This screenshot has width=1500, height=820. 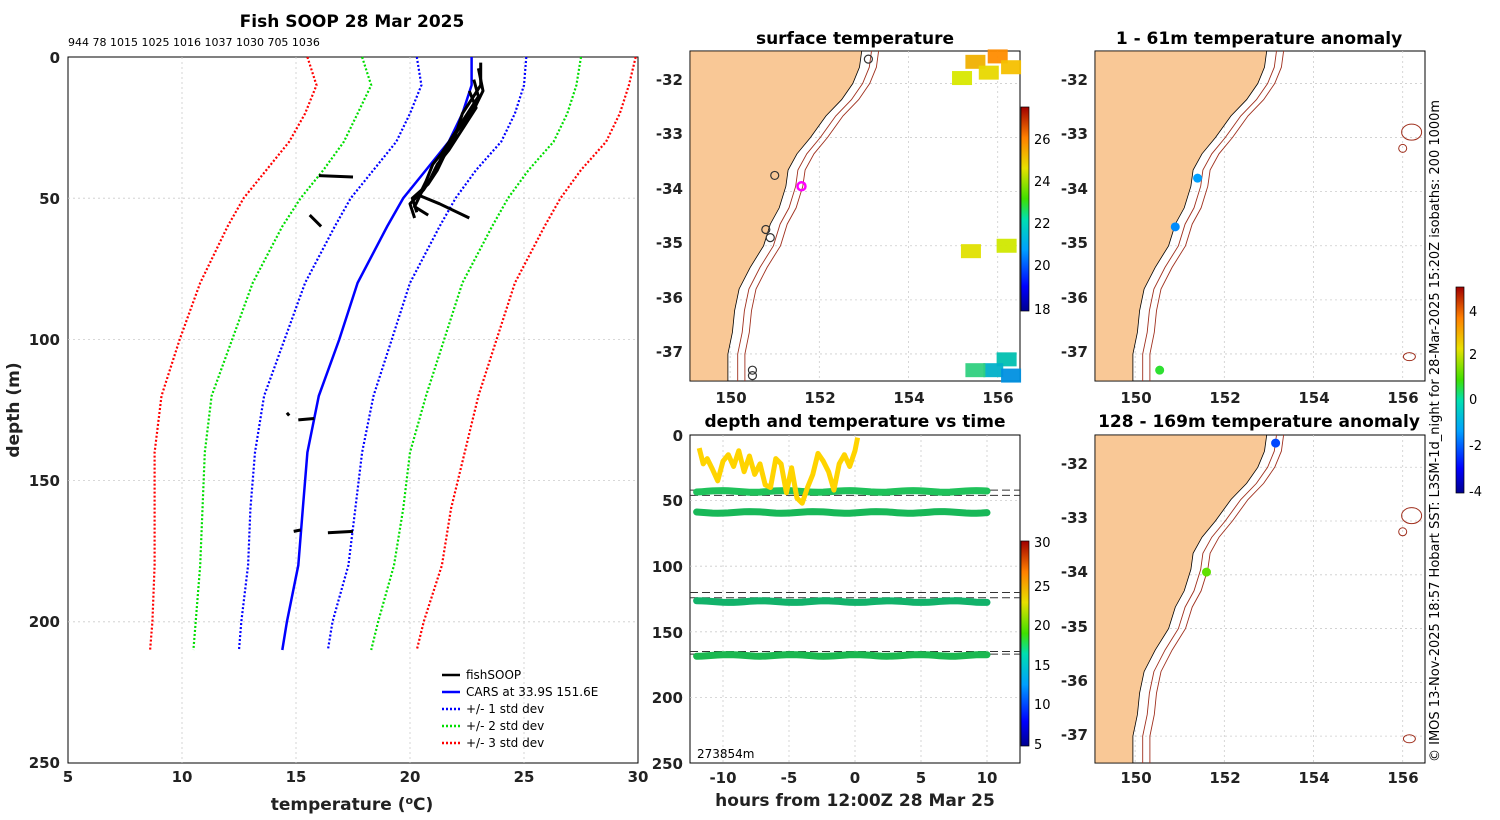 What do you see at coordinates (1259, 39) in the screenshot?
I see `anom-shallow-title: 1 - 61m temperature anomaly` at bounding box center [1259, 39].